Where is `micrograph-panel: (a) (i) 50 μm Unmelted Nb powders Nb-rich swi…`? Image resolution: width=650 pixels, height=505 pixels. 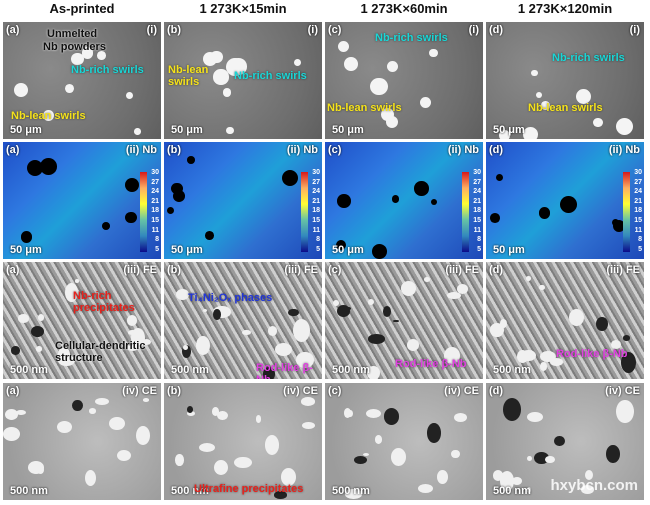 micrograph-panel: (a) (i) 50 μm Unmelted Nb powders Nb-rich swi… is located at coordinates (82, 80).